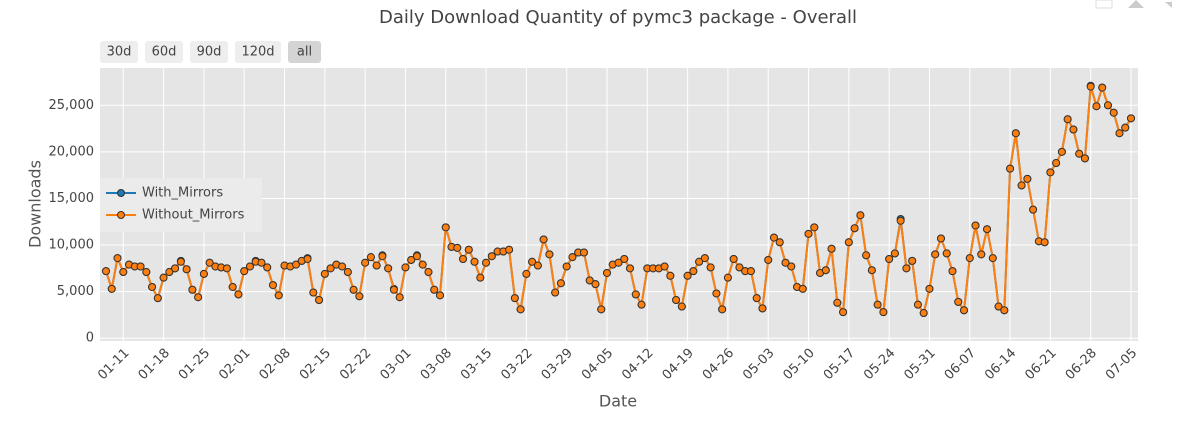  What do you see at coordinates (618, 401) in the screenshot?
I see `x-axis-title: Date` at bounding box center [618, 401].